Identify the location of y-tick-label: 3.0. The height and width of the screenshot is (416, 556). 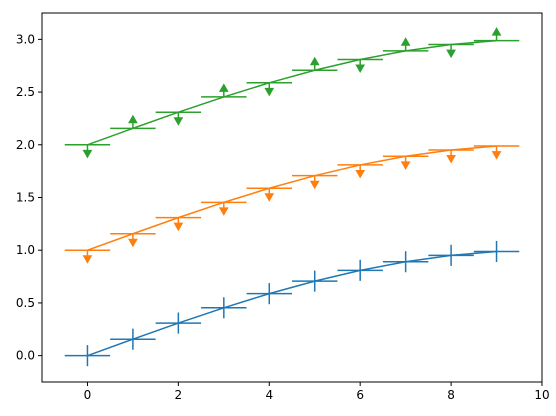
(25, 39).